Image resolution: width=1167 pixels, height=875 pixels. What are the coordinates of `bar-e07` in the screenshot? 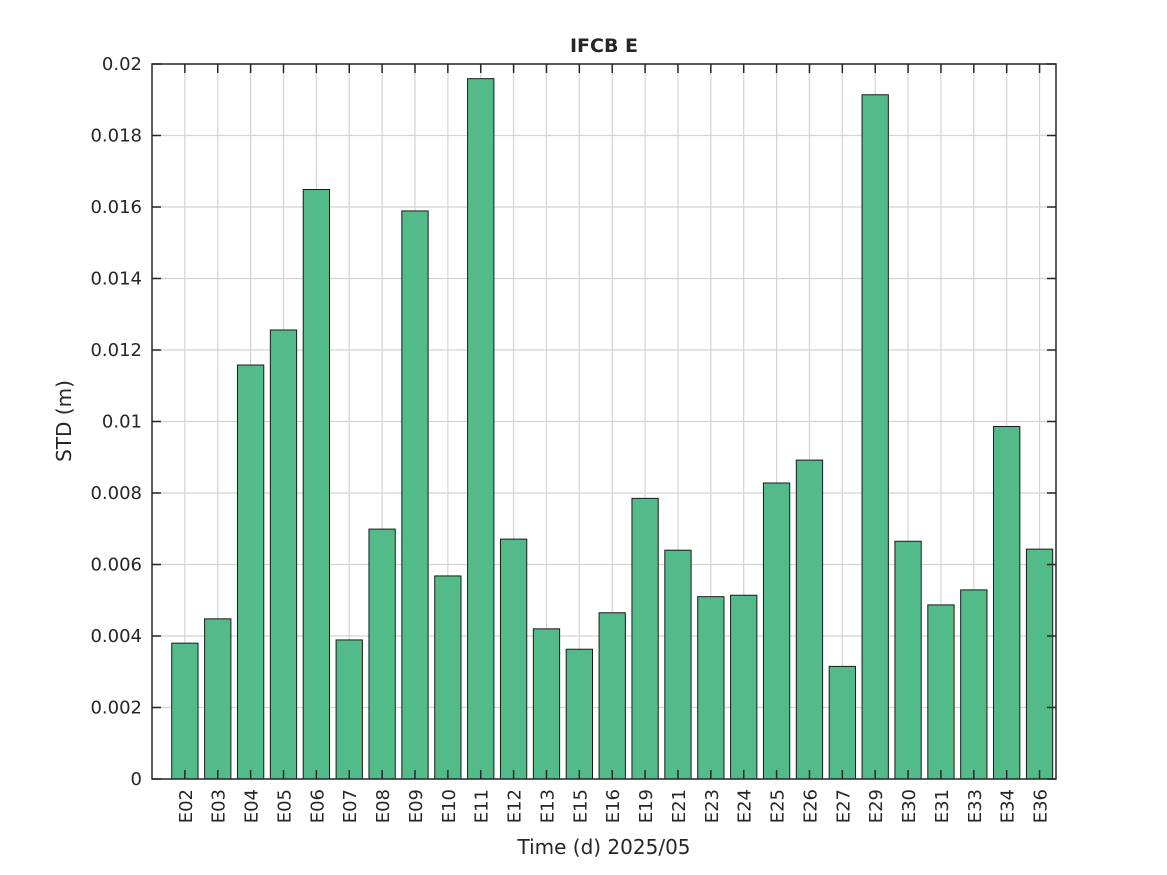 It's located at (349, 709).